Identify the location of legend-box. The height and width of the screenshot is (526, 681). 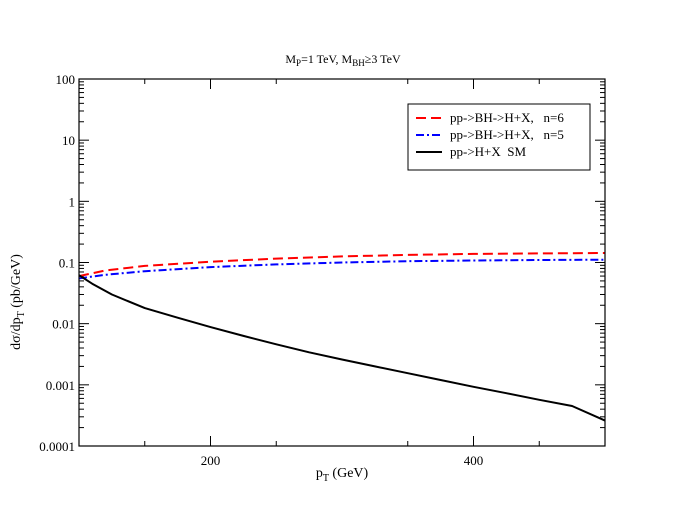
(499, 137).